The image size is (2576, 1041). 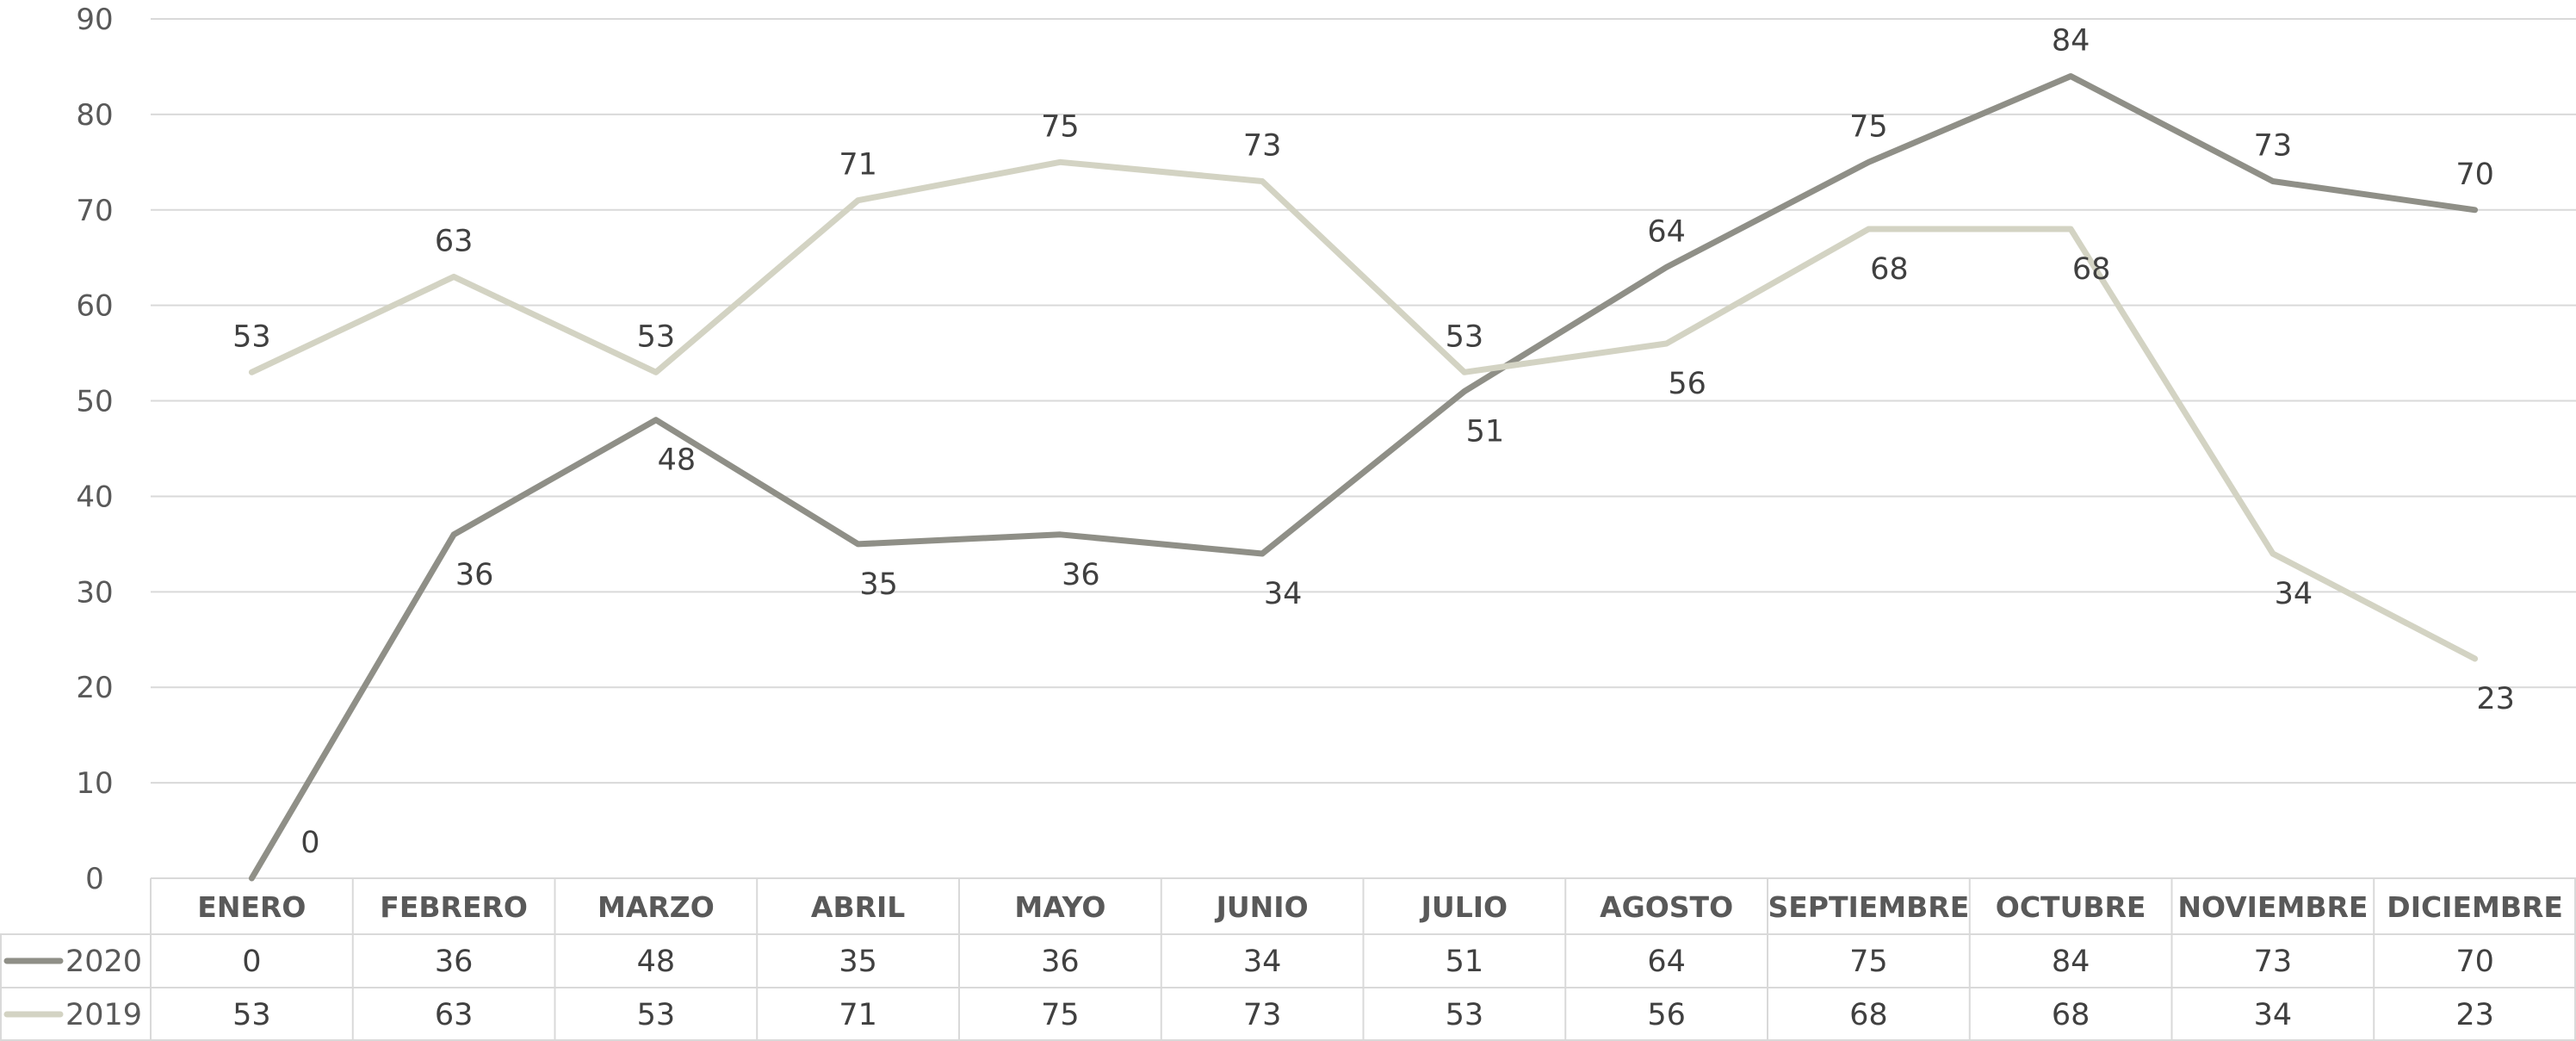 What do you see at coordinates (95, 211) in the screenshot?
I see `y-tick-label: 70` at bounding box center [95, 211].